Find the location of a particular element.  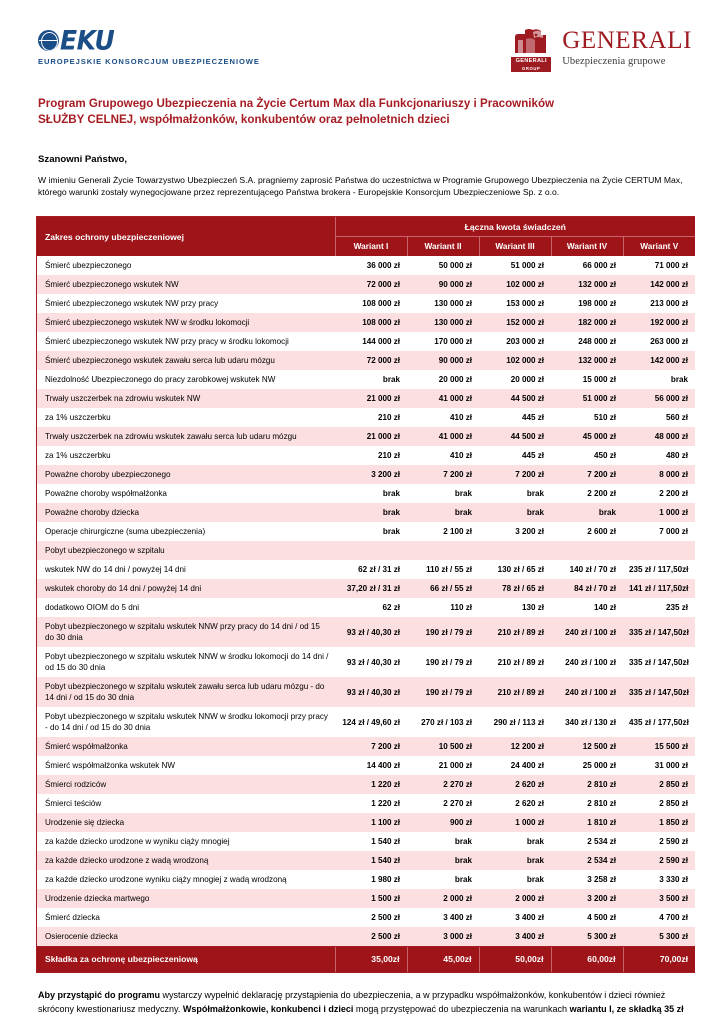

row-label: Osierocenie dziecka is located at coordinates (186, 937).